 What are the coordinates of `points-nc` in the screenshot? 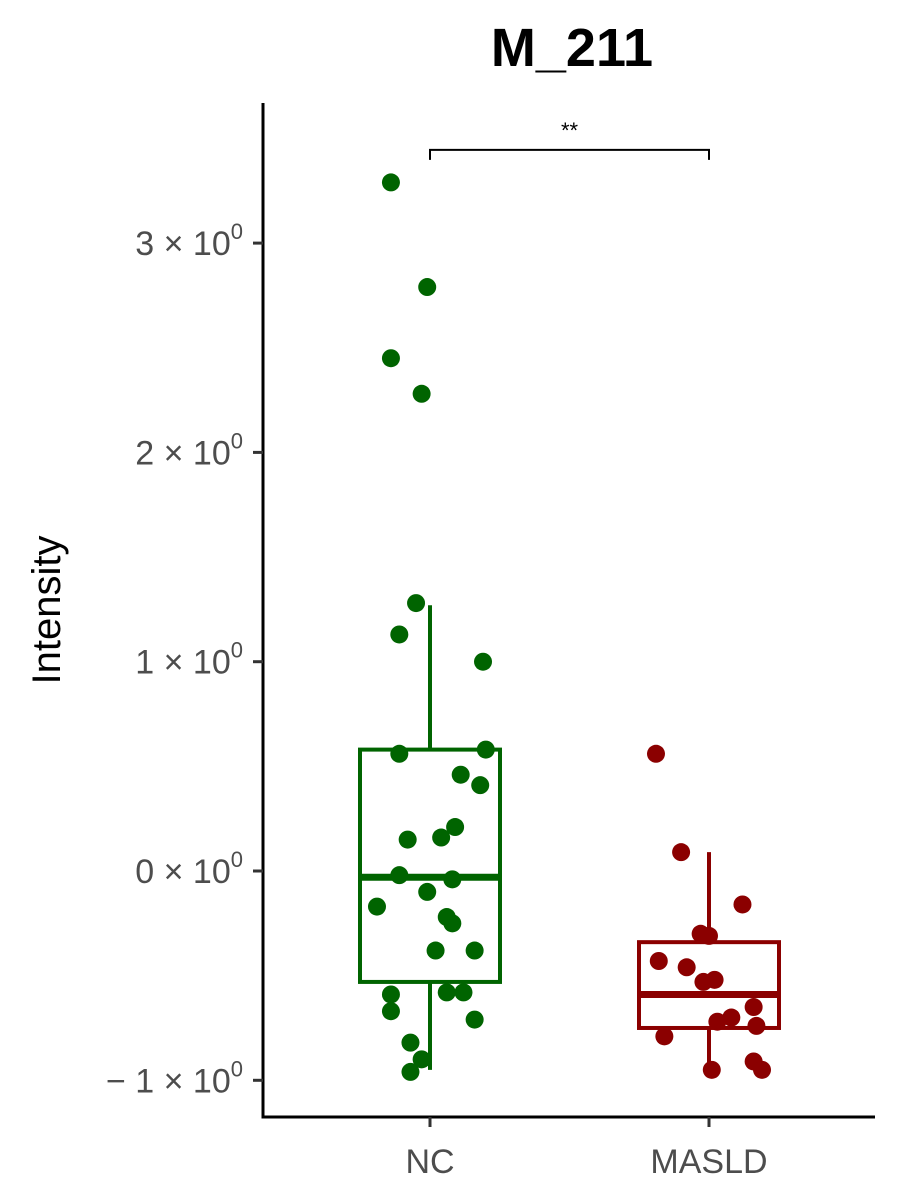 It's located at (431, 627).